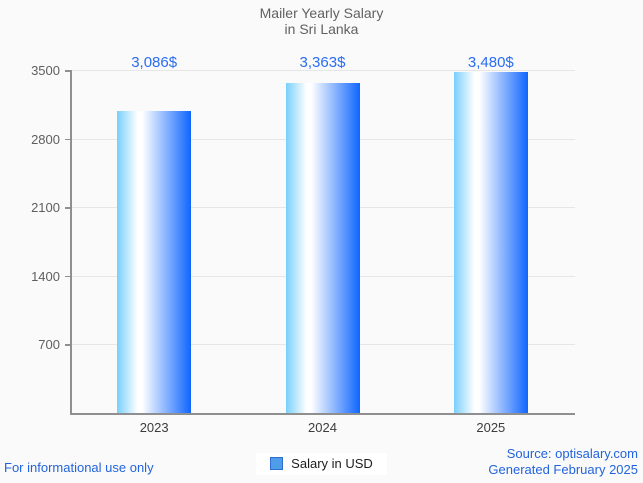  I want to click on bar-value-label: 3,086$, so click(154, 62).